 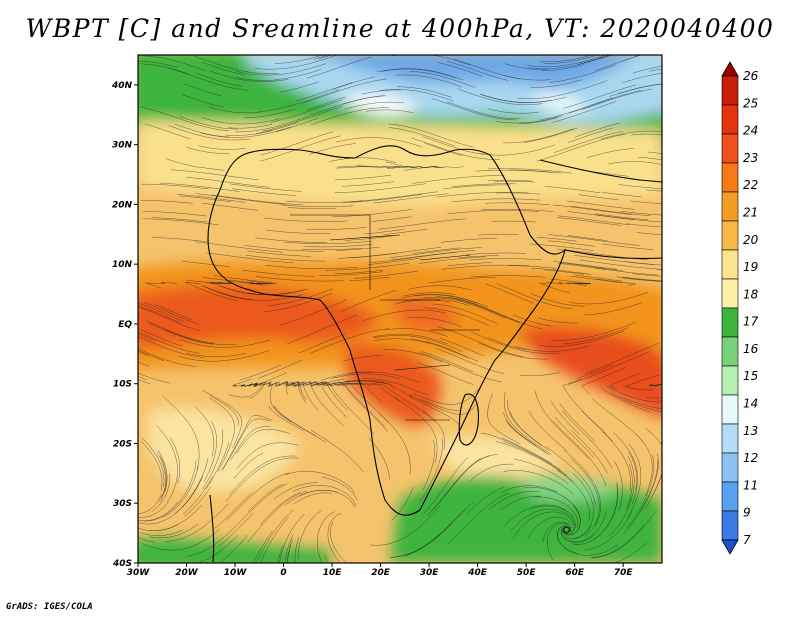 I want to click on colorbar-label: 9, so click(x=747, y=513).